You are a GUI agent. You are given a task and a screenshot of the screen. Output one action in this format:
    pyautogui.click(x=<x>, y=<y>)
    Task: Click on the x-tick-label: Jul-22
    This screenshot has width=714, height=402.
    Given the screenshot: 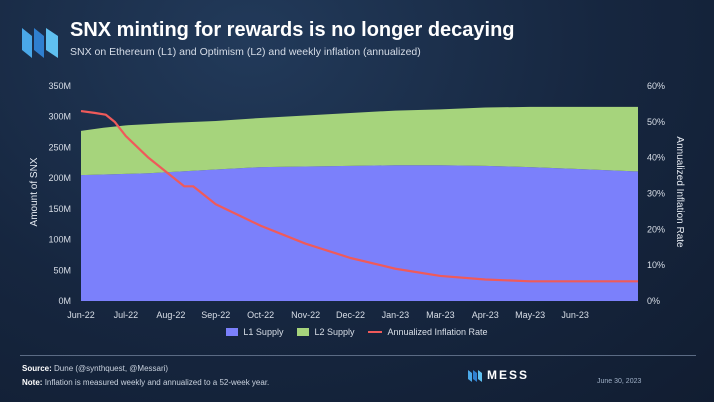 What is the action you would take?
    pyautogui.click(x=126, y=315)
    